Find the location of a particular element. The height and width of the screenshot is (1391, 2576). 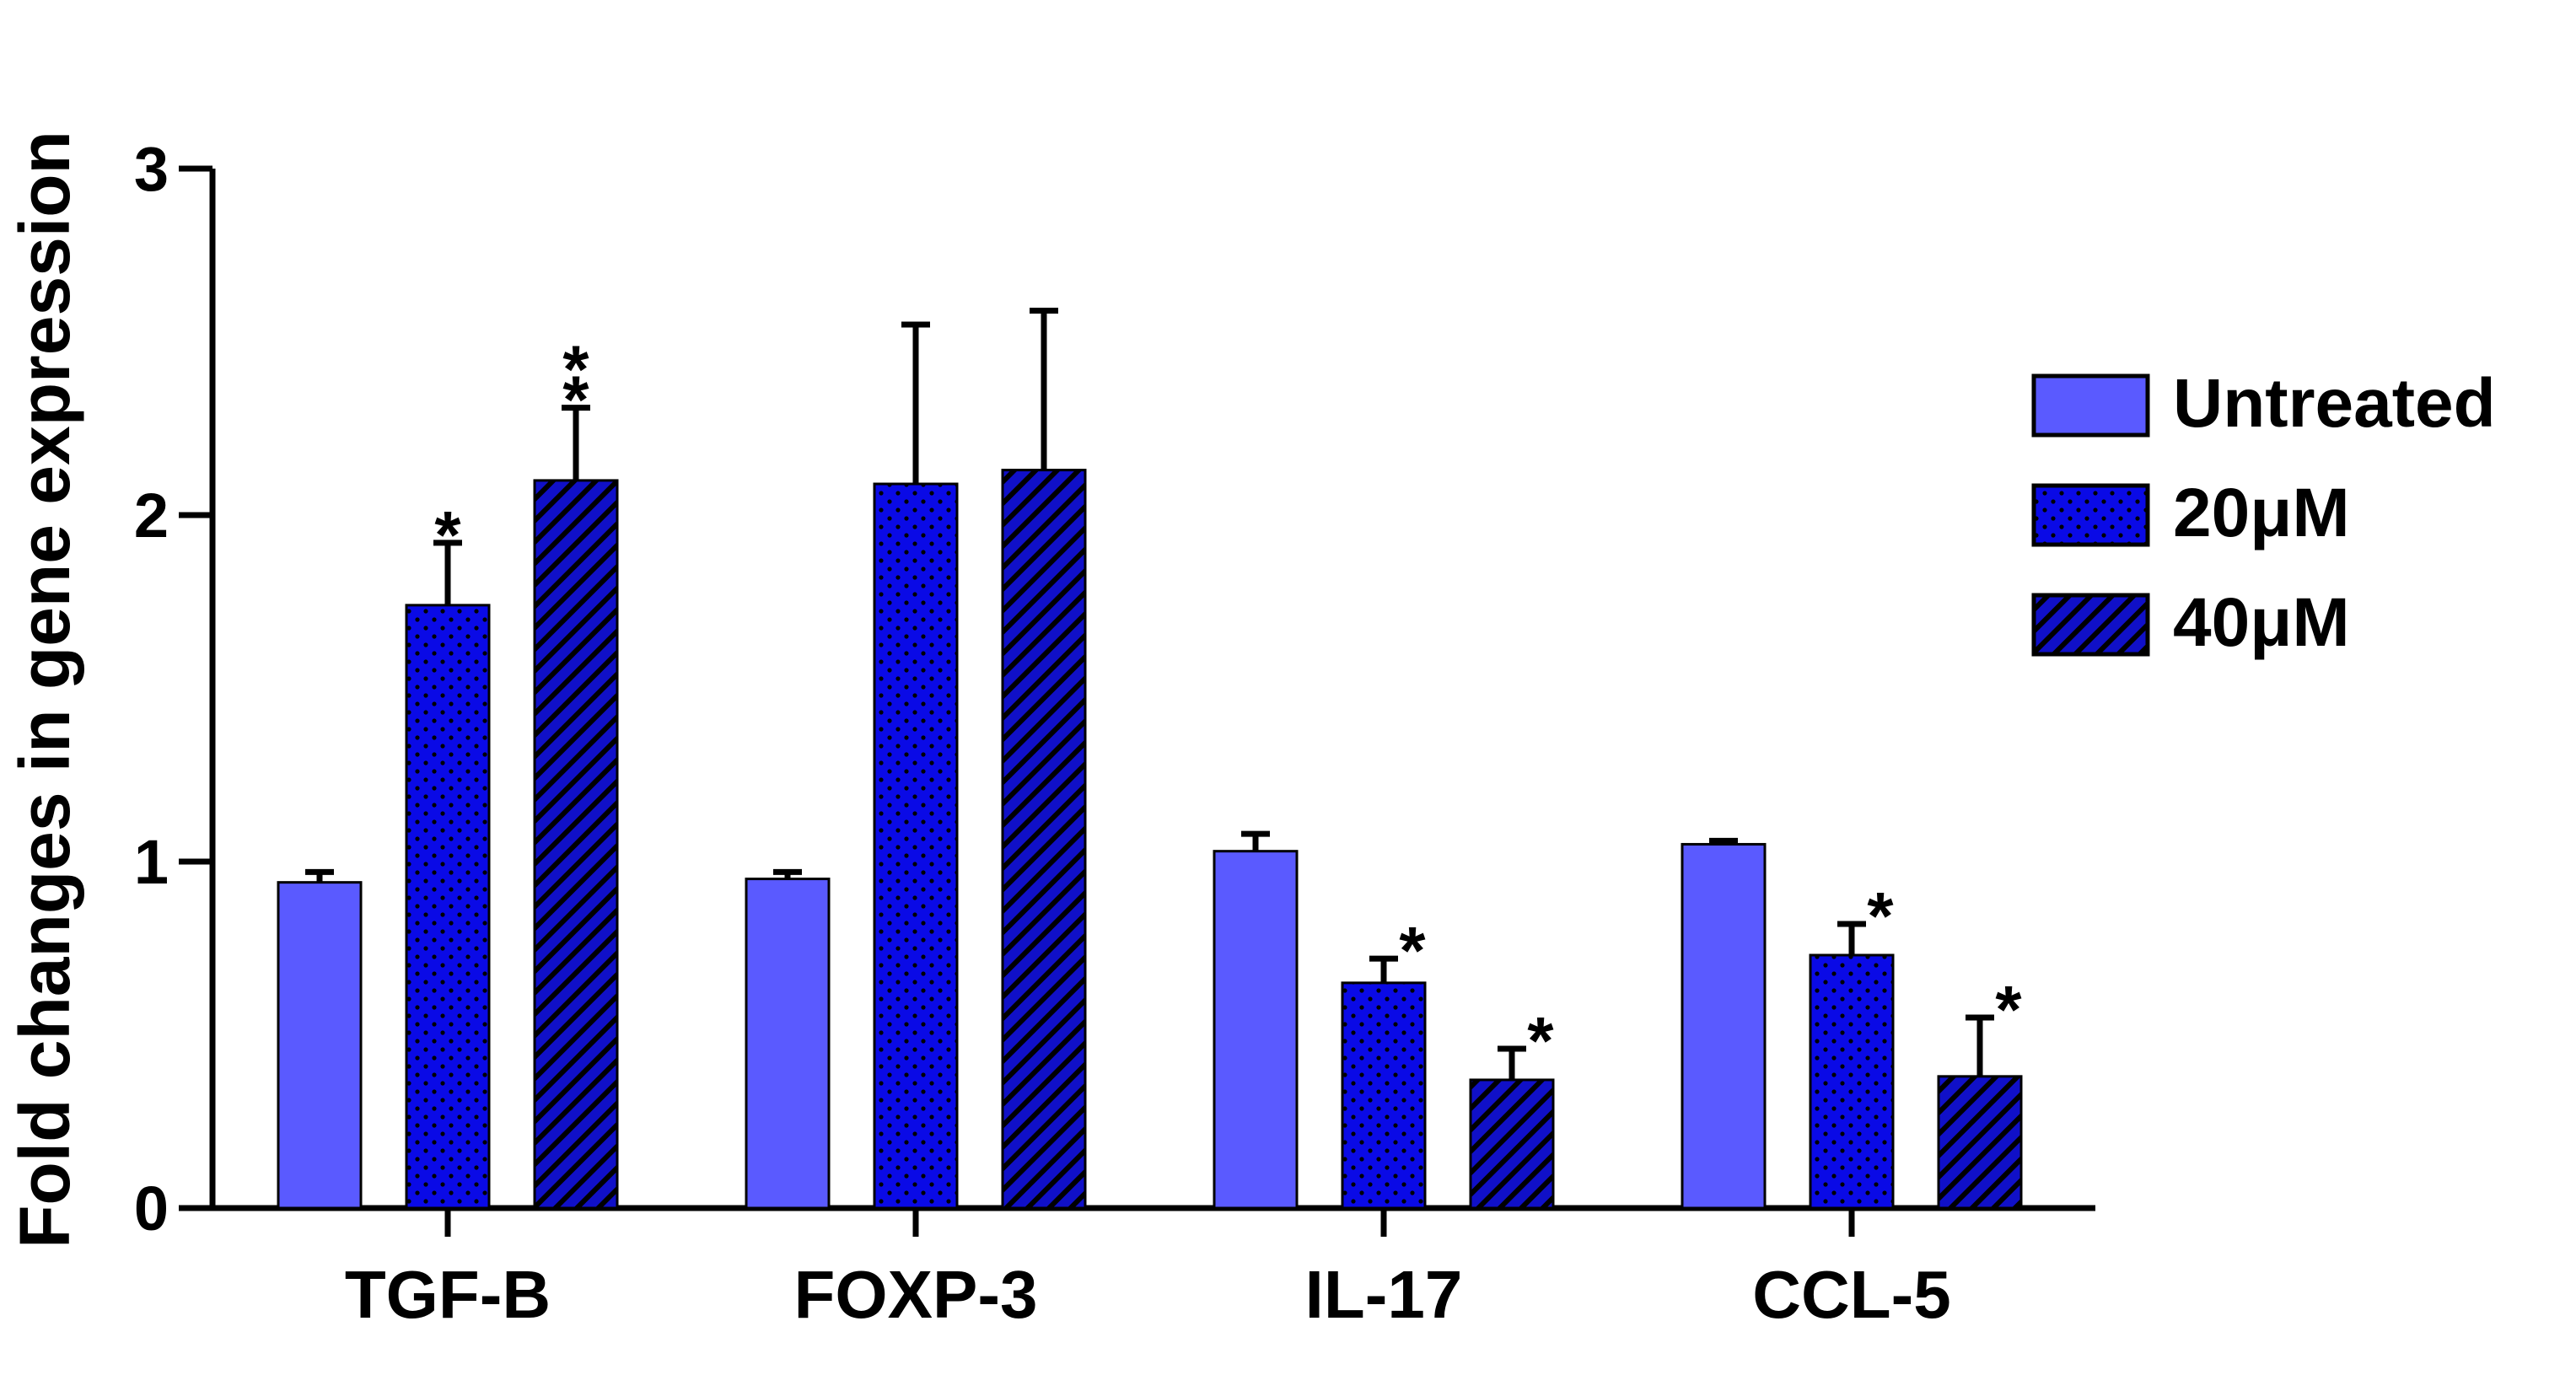

x-tick-label: IL-17 is located at coordinates (1384, 1294).